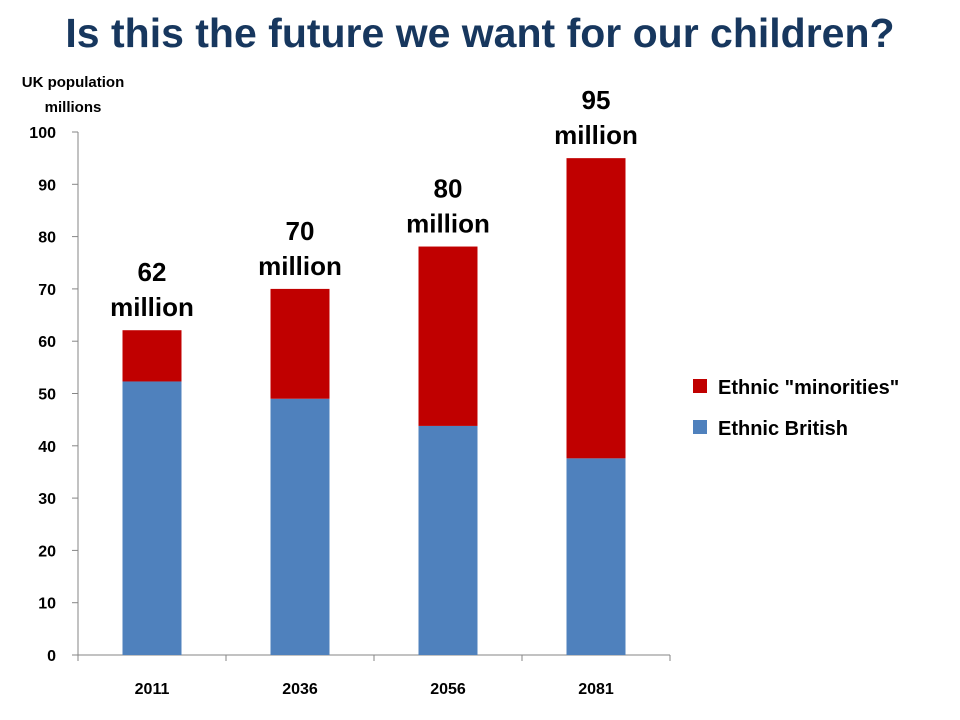  I want to click on bar-total-label-value: 62, so click(152, 272).